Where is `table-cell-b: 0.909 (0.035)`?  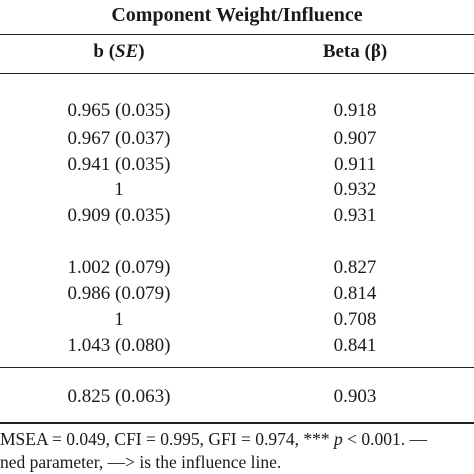 table-cell-b: 0.909 (0.035) is located at coordinates (119, 215).